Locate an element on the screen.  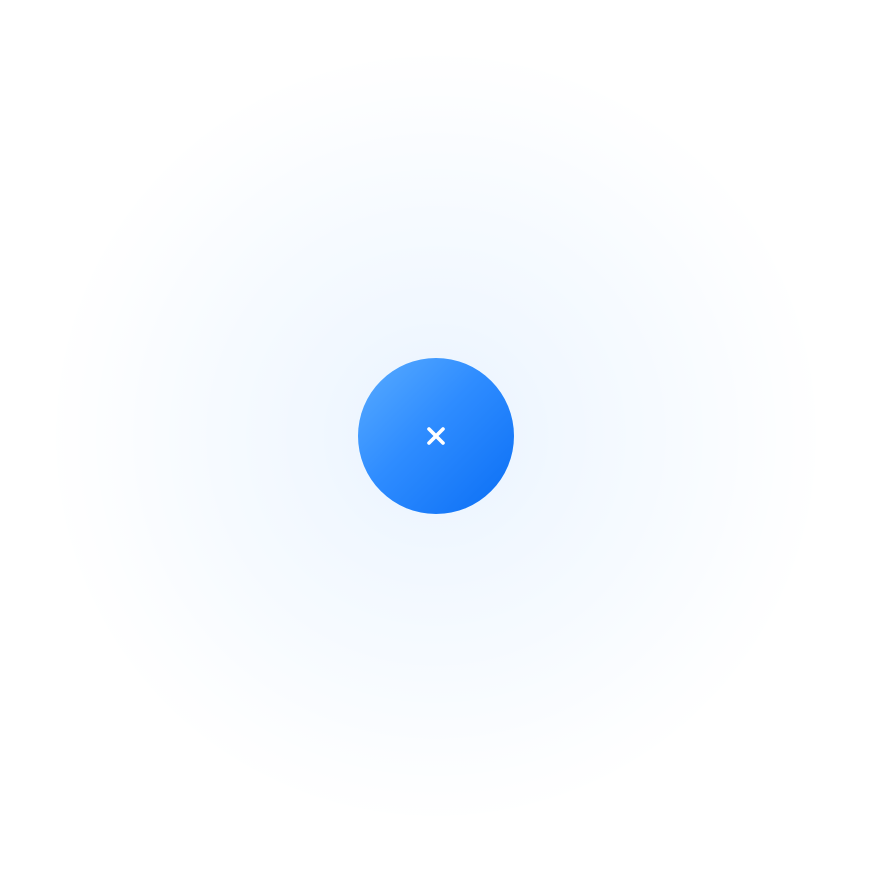
close-button is located at coordinates (436, 436).